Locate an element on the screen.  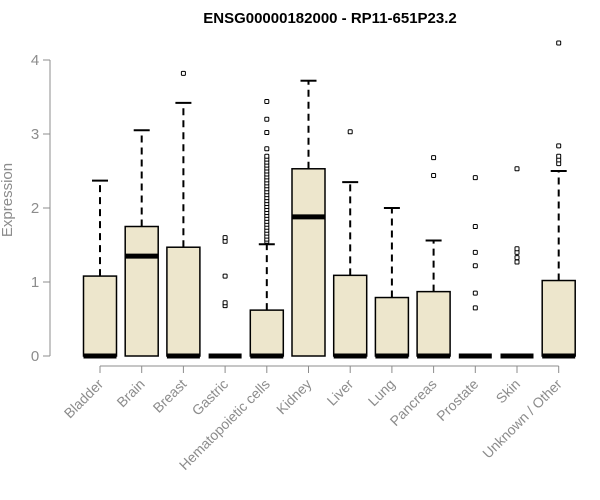
y-tick-label: 0 is located at coordinates (35, 356).